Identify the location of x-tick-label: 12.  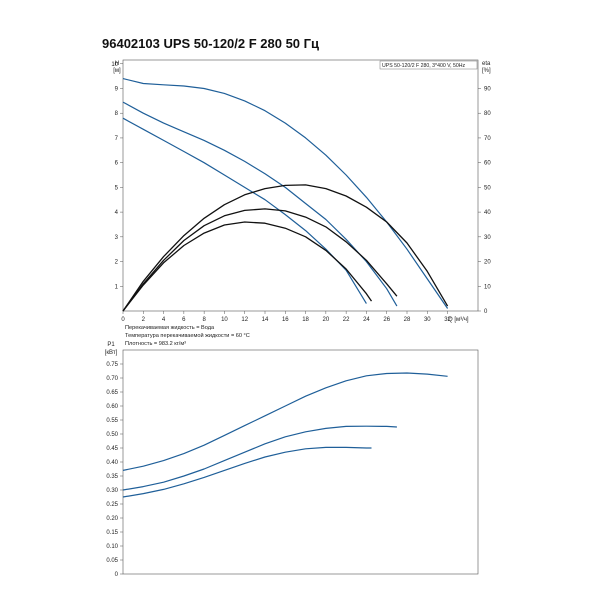
(244, 320).